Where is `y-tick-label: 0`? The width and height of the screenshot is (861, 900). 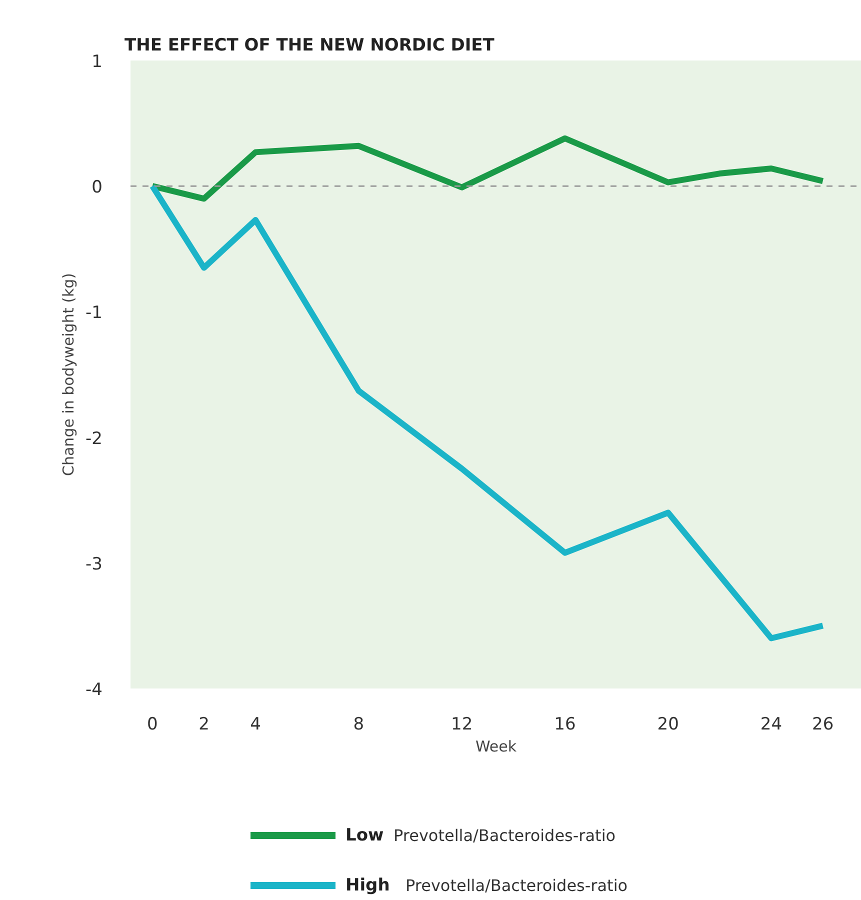 y-tick-label: 0 is located at coordinates (97, 188).